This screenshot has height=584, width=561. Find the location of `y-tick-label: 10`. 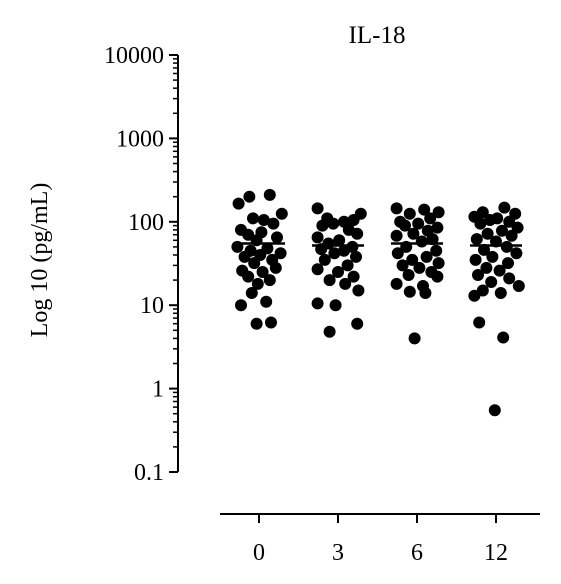

y-tick-label: 10 is located at coordinates (152, 306).